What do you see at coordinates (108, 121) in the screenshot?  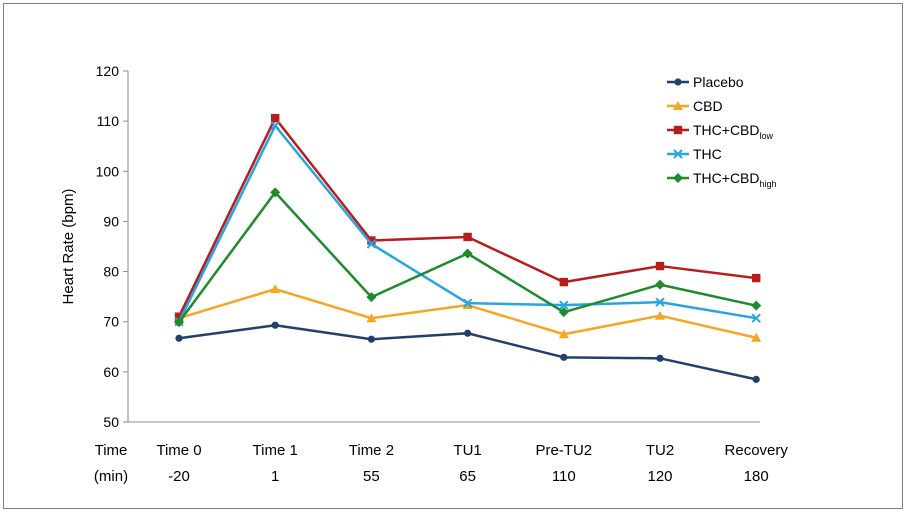 I see `y-tick-label: 110` at bounding box center [108, 121].